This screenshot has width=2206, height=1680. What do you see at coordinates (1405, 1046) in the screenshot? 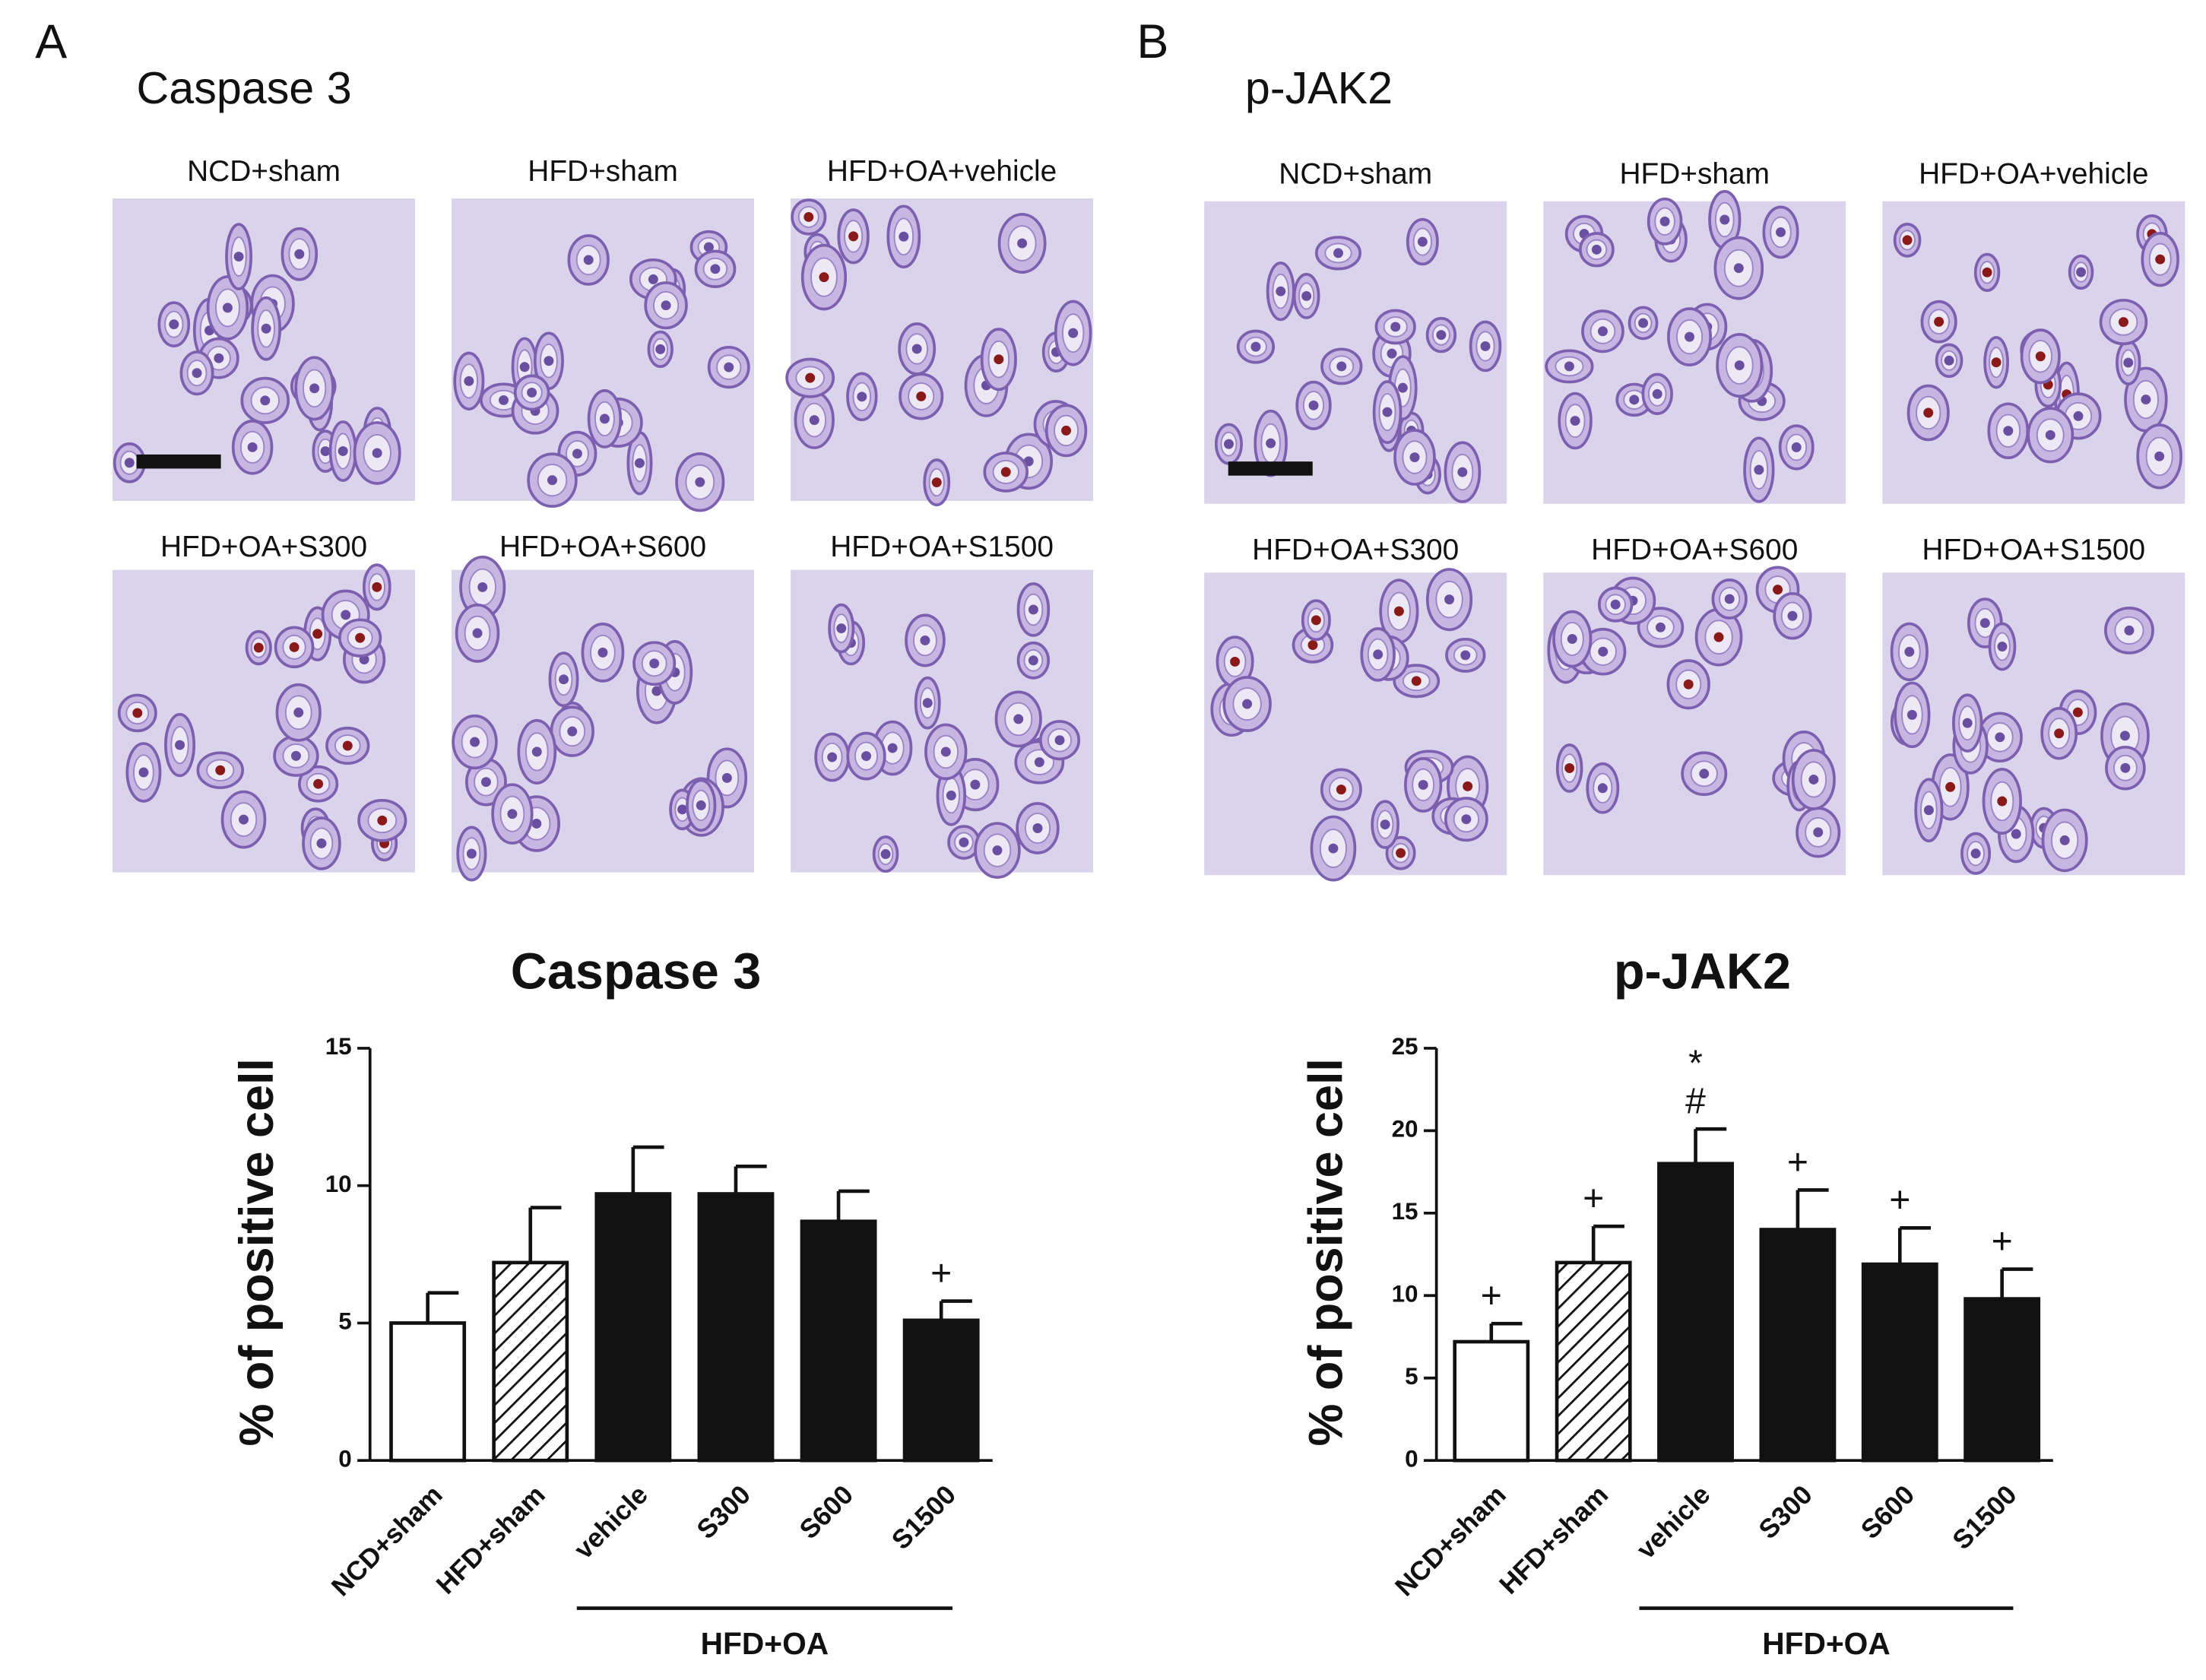
I see `y-tick-label: 25` at bounding box center [1405, 1046].